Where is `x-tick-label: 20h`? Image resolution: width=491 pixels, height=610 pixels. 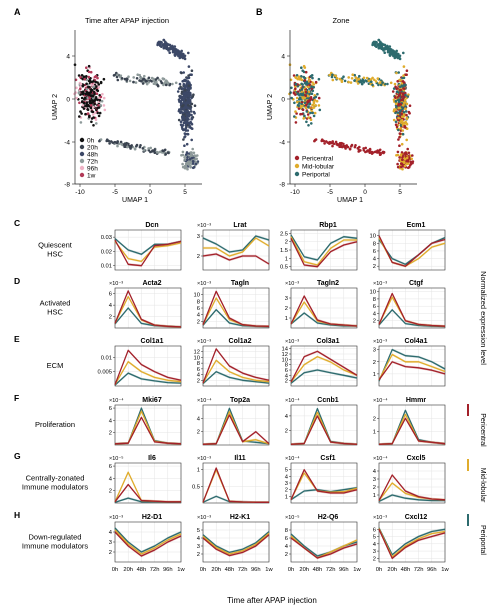 x-tick-label: 20h is located at coordinates (304, 570).